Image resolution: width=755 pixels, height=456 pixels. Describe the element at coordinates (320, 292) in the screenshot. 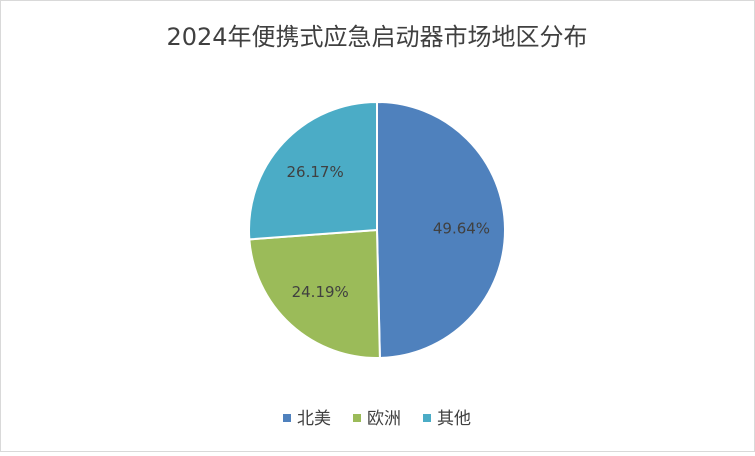

I see `data-label: 24.19%` at that location.